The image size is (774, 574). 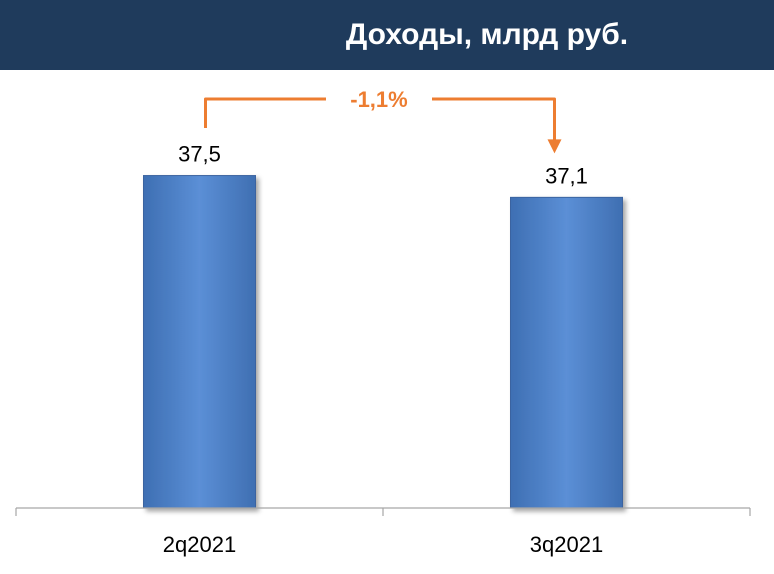 What do you see at coordinates (199, 544) in the screenshot?
I see `tick-label-2q2021: 2q2021` at bounding box center [199, 544].